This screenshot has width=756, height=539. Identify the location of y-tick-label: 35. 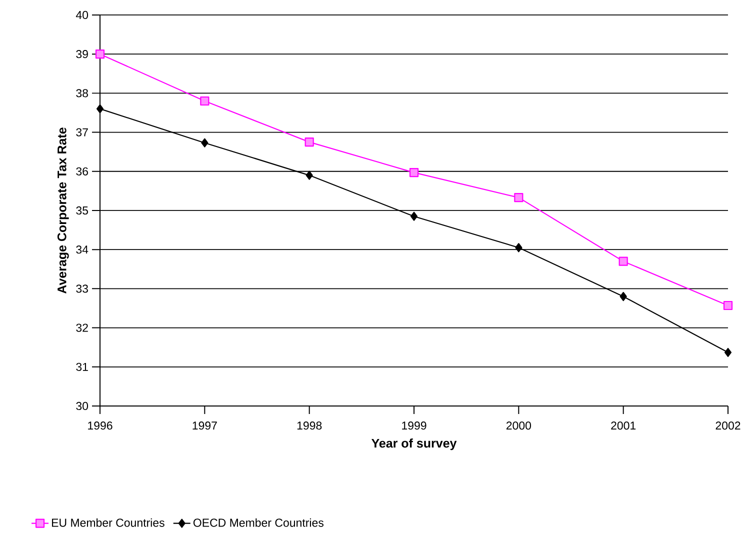
(82, 210).